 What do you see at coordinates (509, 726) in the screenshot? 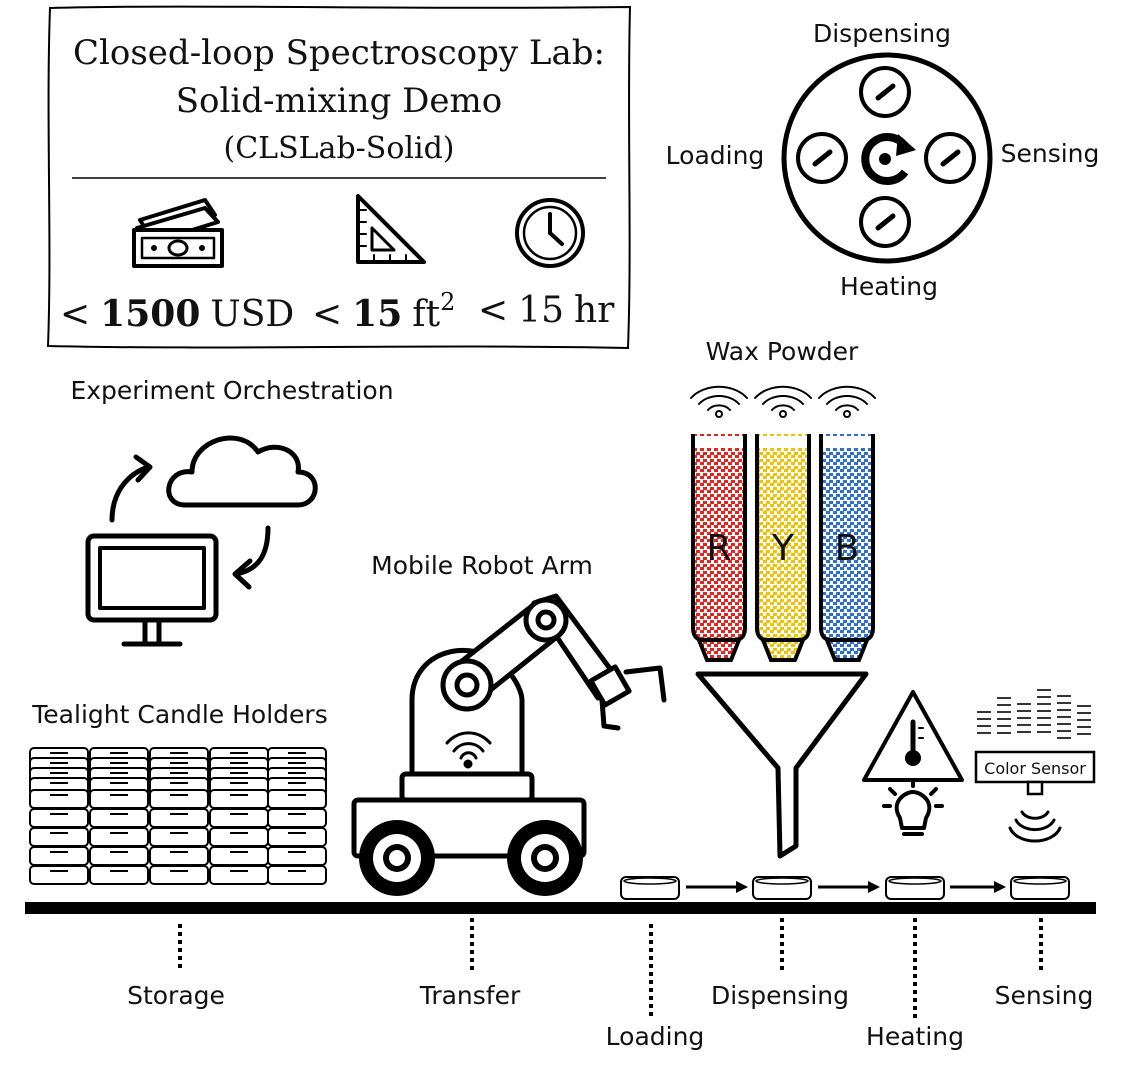
I see `robot-arm-icon` at bounding box center [509, 726].